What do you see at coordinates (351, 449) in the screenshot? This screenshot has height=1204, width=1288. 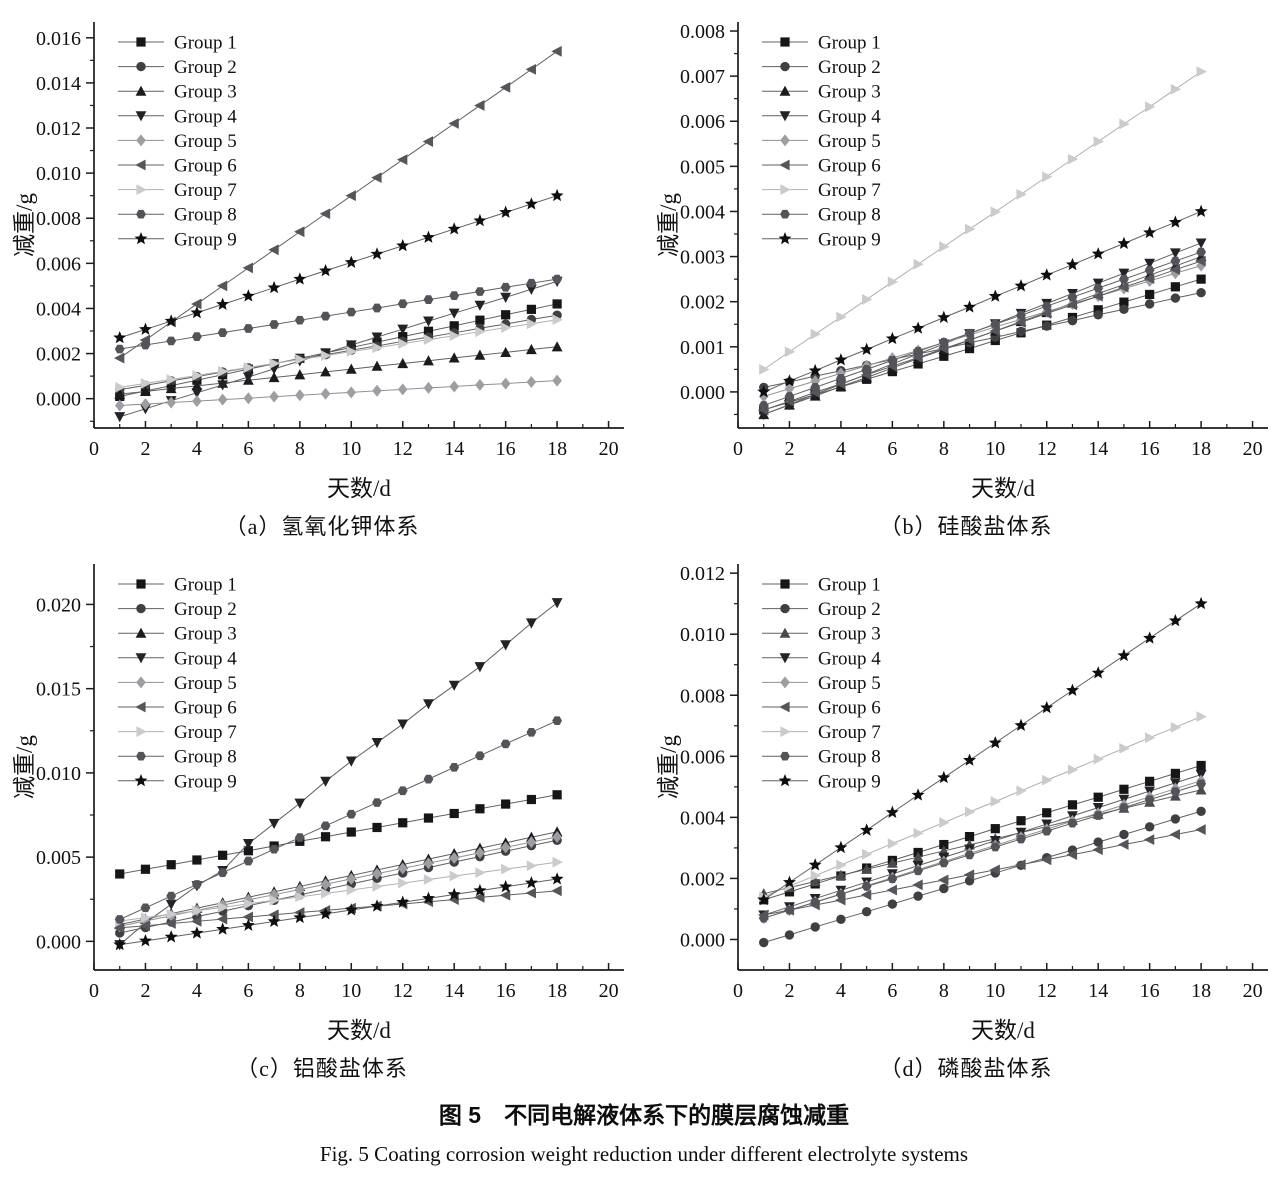 I see `x-tick-label: 10` at bounding box center [351, 449].